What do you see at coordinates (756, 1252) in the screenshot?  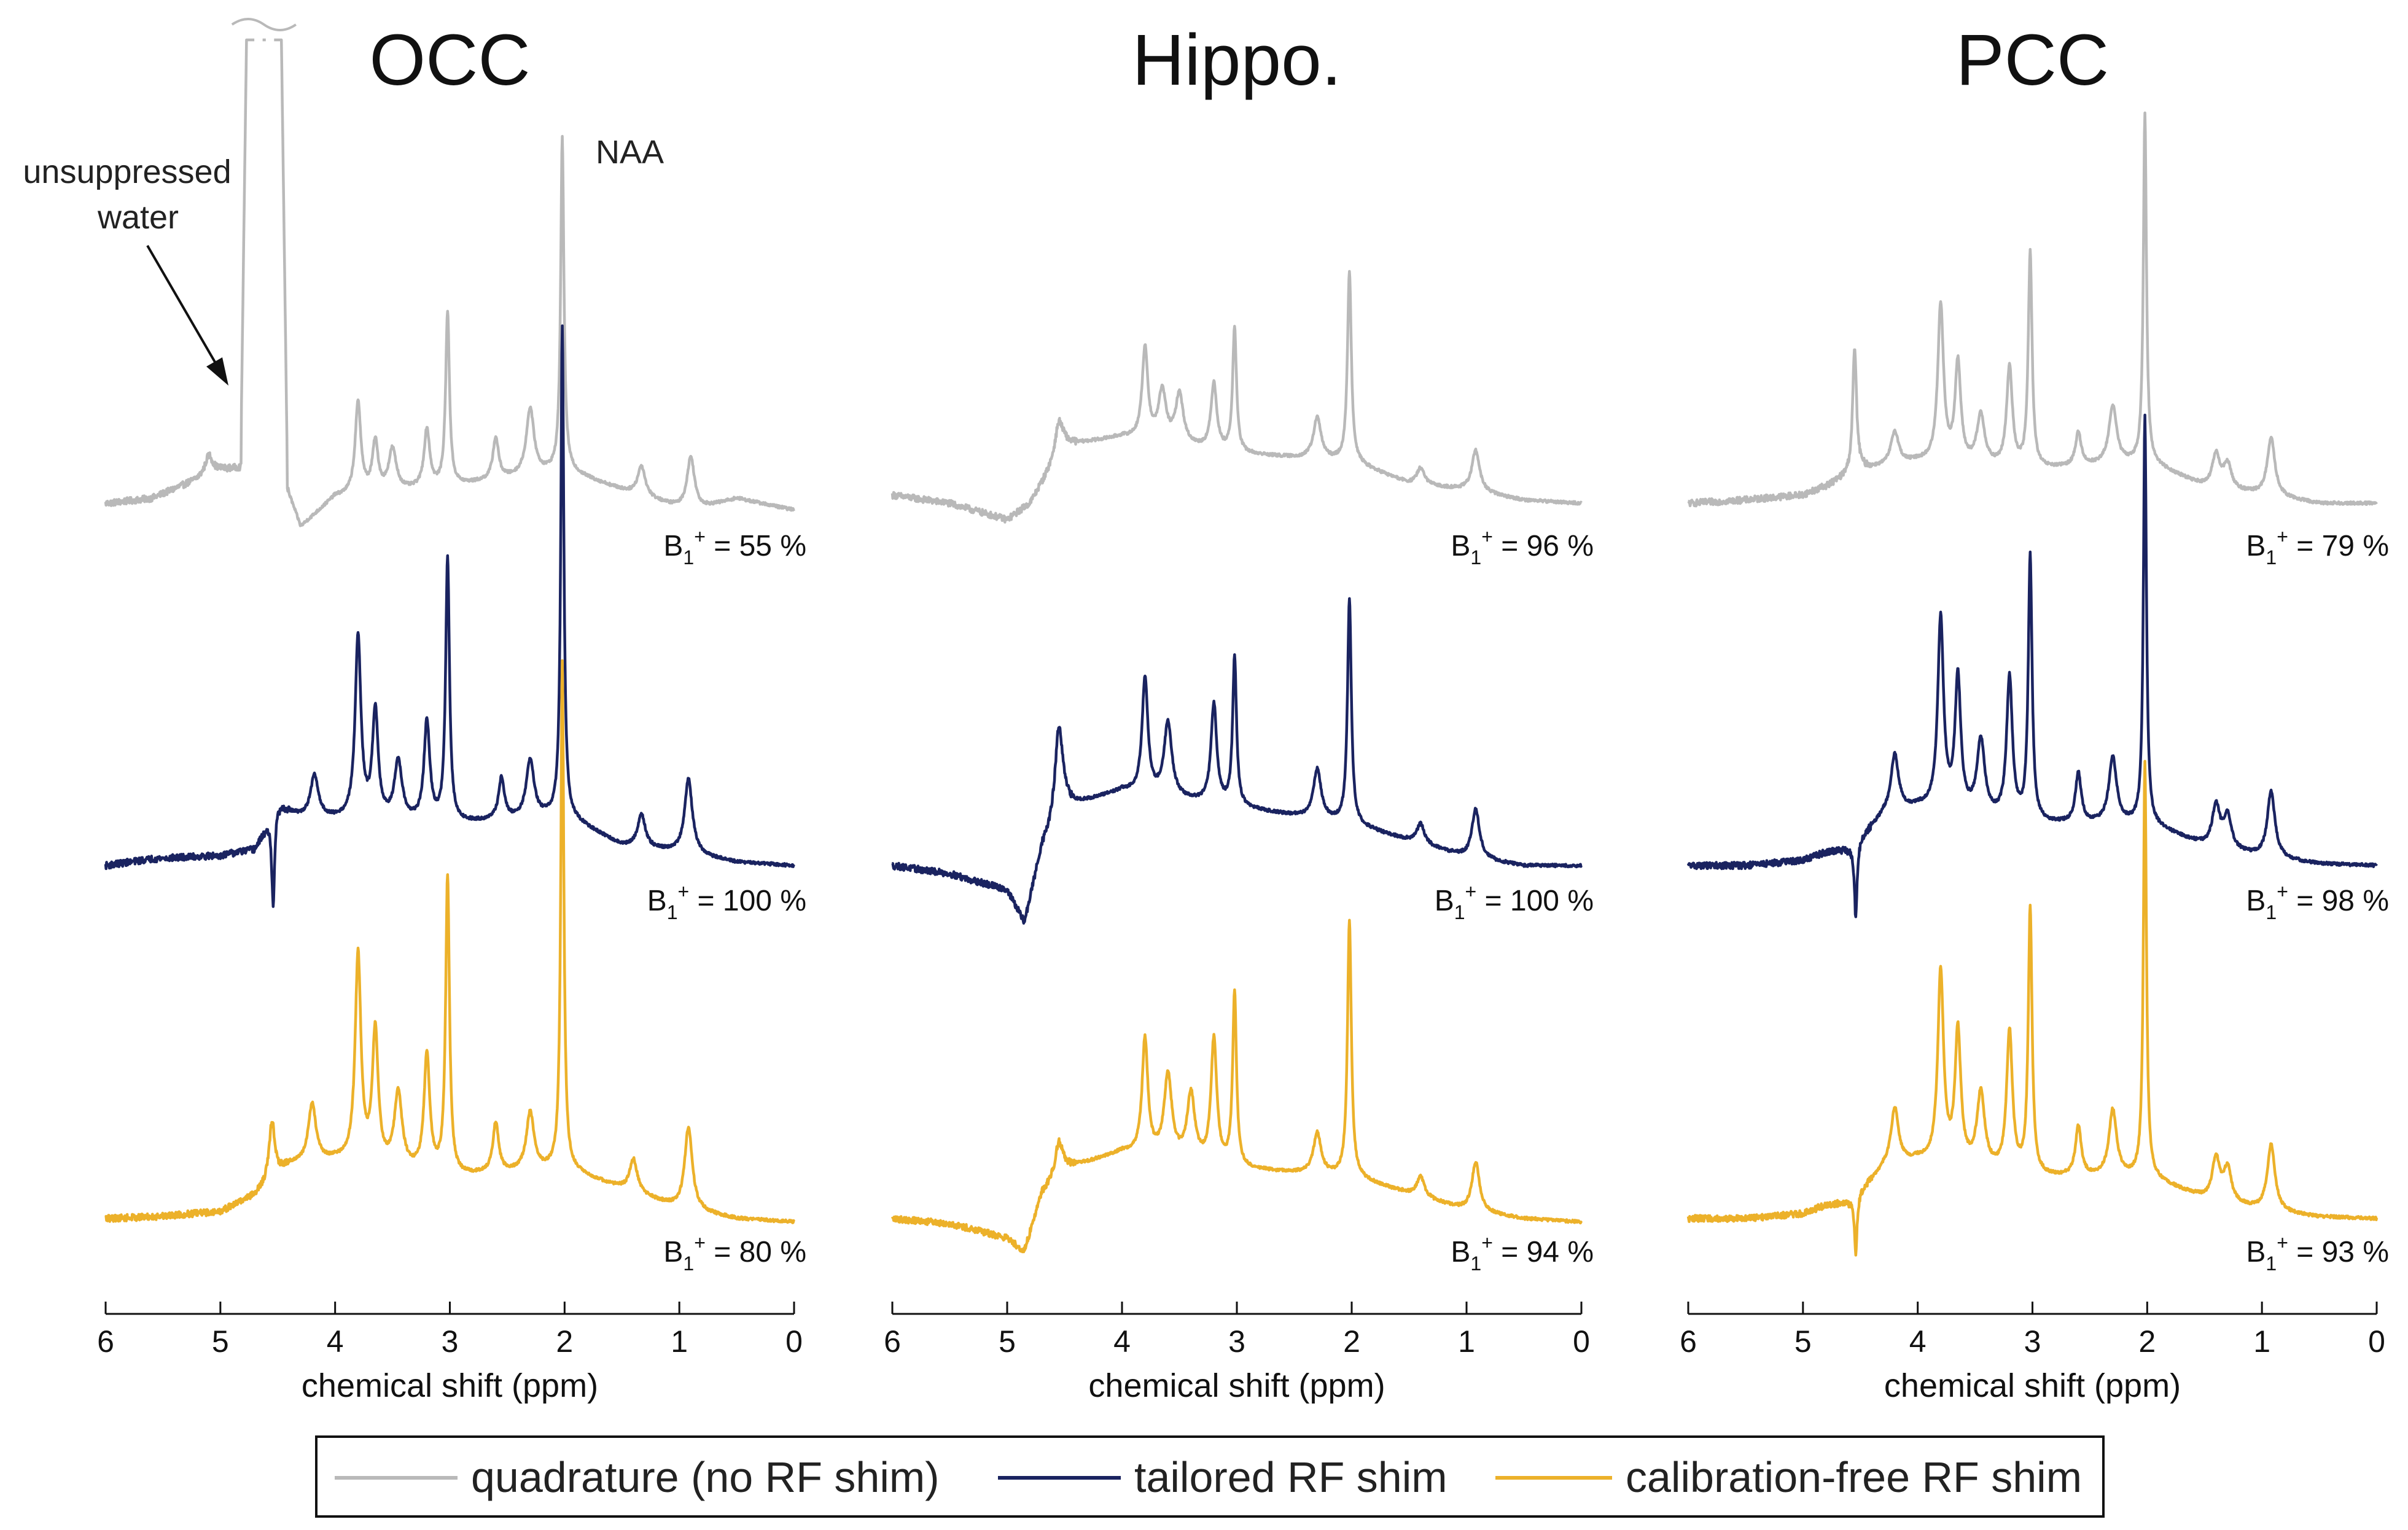 I see `b1-value: = 80 %` at bounding box center [756, 1252].